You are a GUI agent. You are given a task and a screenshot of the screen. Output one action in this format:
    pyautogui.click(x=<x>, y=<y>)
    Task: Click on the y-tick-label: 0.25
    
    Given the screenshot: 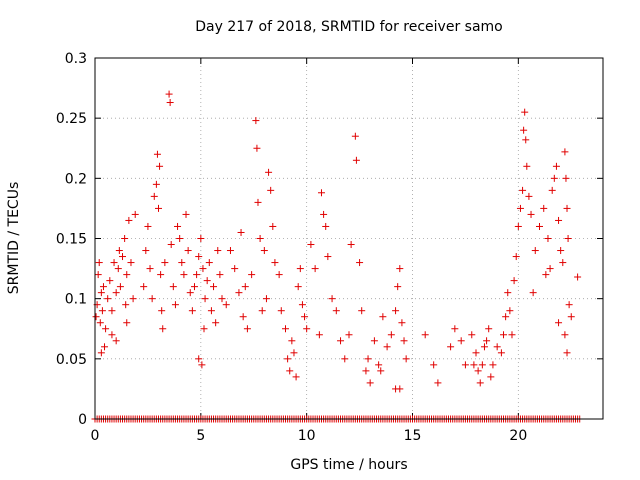 What is the action you would take?
    pyautogui.click(x=71, y=119)
    